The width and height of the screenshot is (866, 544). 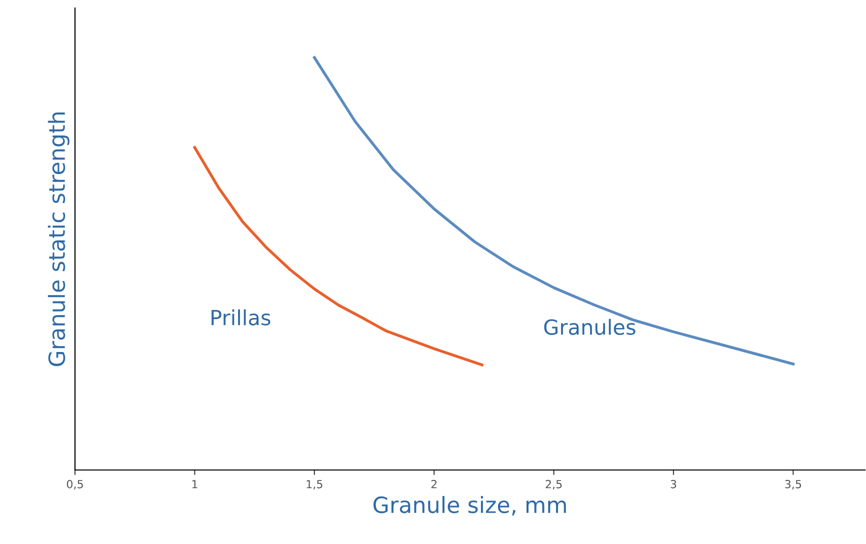 What do you see at coordinates (554, 485) in the screenshot?
I see `x-tick-label: 2,5` at bounding box center [554, 485].